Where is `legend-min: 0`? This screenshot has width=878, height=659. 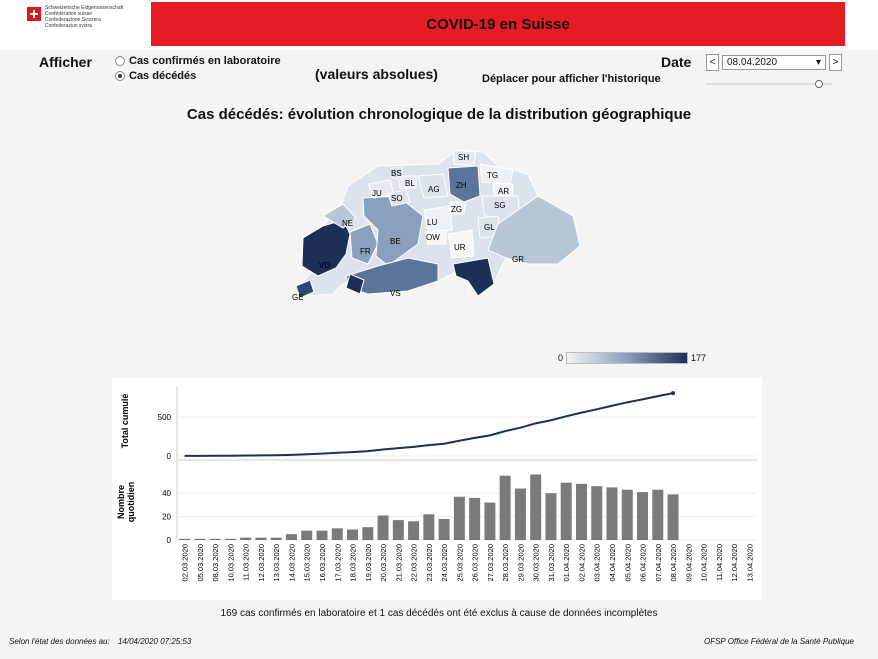
legend-min: 0 is located at coordinates (561, 358).